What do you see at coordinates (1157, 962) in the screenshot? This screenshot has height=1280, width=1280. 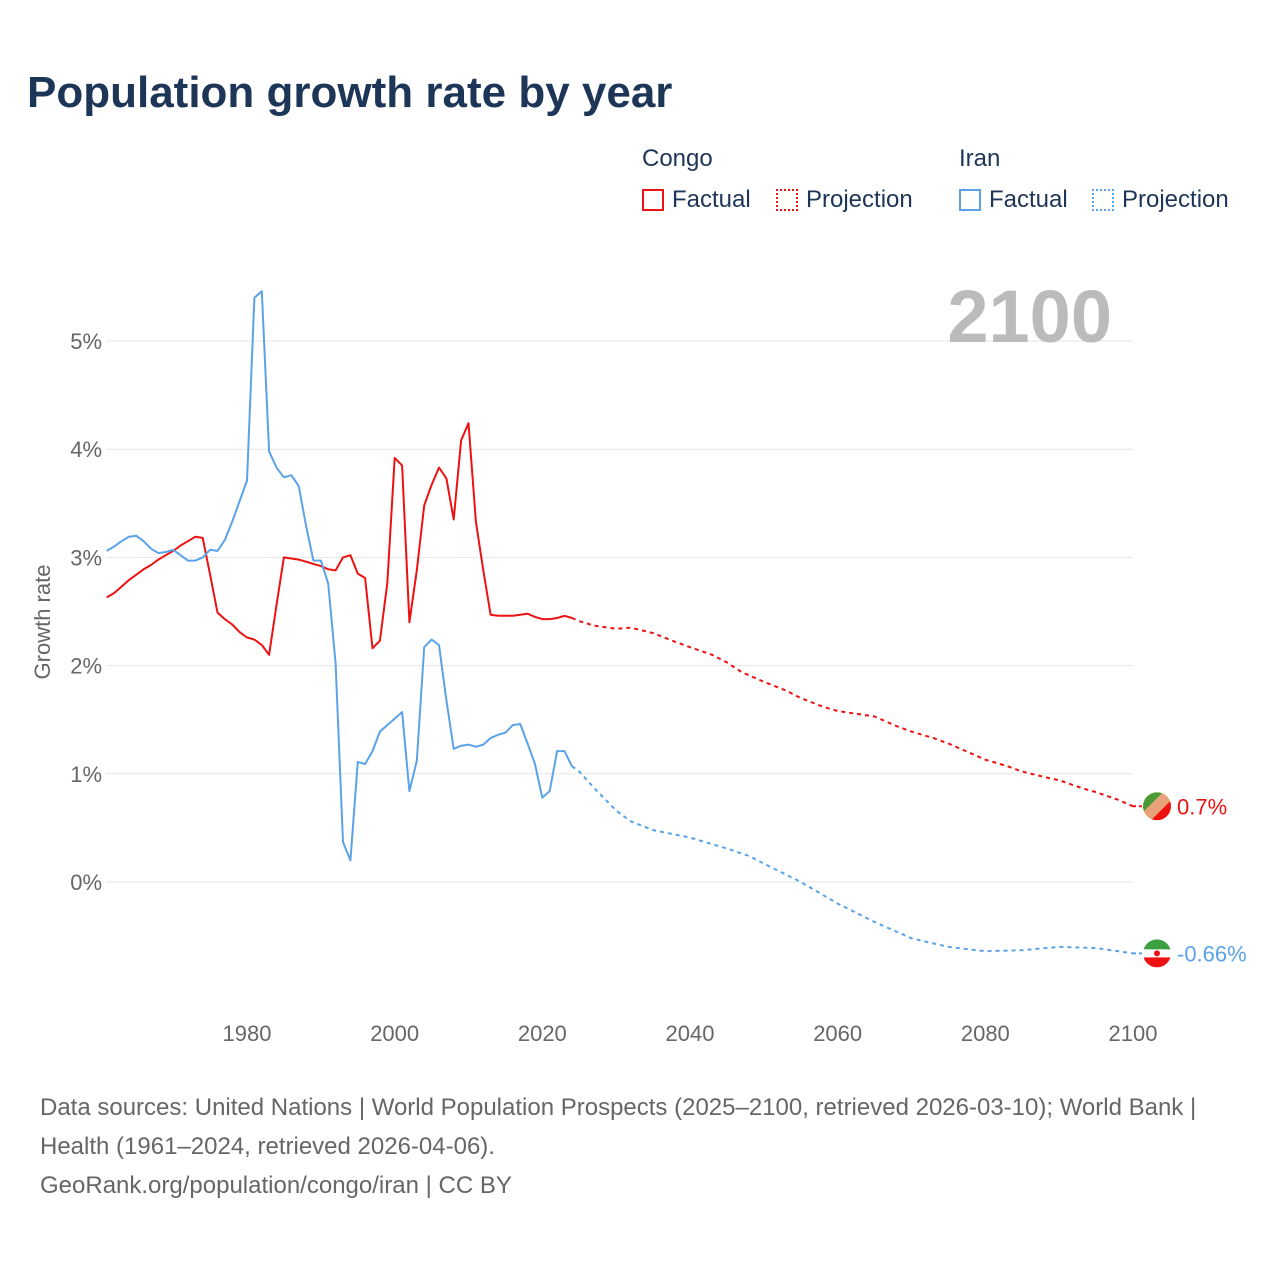 I see `flag-red` at bounding box center [1157, 962].